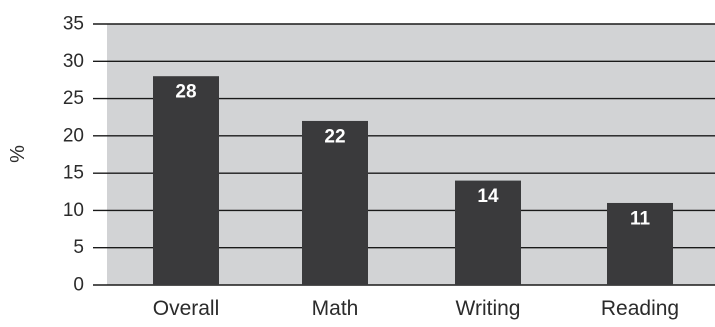 The width and height of the screenshot is (715, 327). What do you see at coordinates (78, 285) in the screenshot?
I see `y-tick-label: 0` at bounding box center [78, 285].